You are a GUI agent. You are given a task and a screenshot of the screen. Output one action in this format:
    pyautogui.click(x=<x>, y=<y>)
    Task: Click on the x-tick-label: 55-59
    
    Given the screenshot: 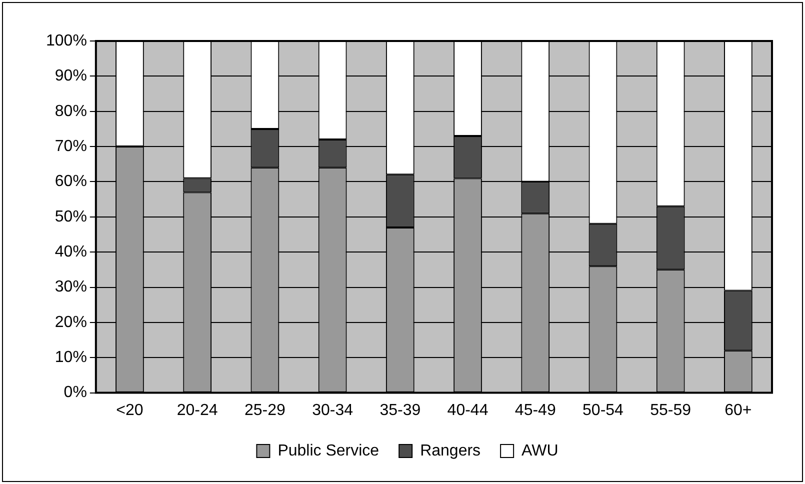 What is the action you would take?
    pyautogui.click(x=671, y=410)
    